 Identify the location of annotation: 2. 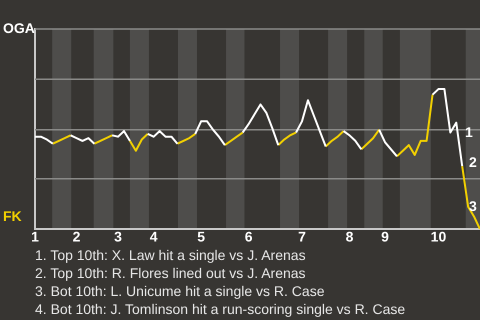
(473, 162).